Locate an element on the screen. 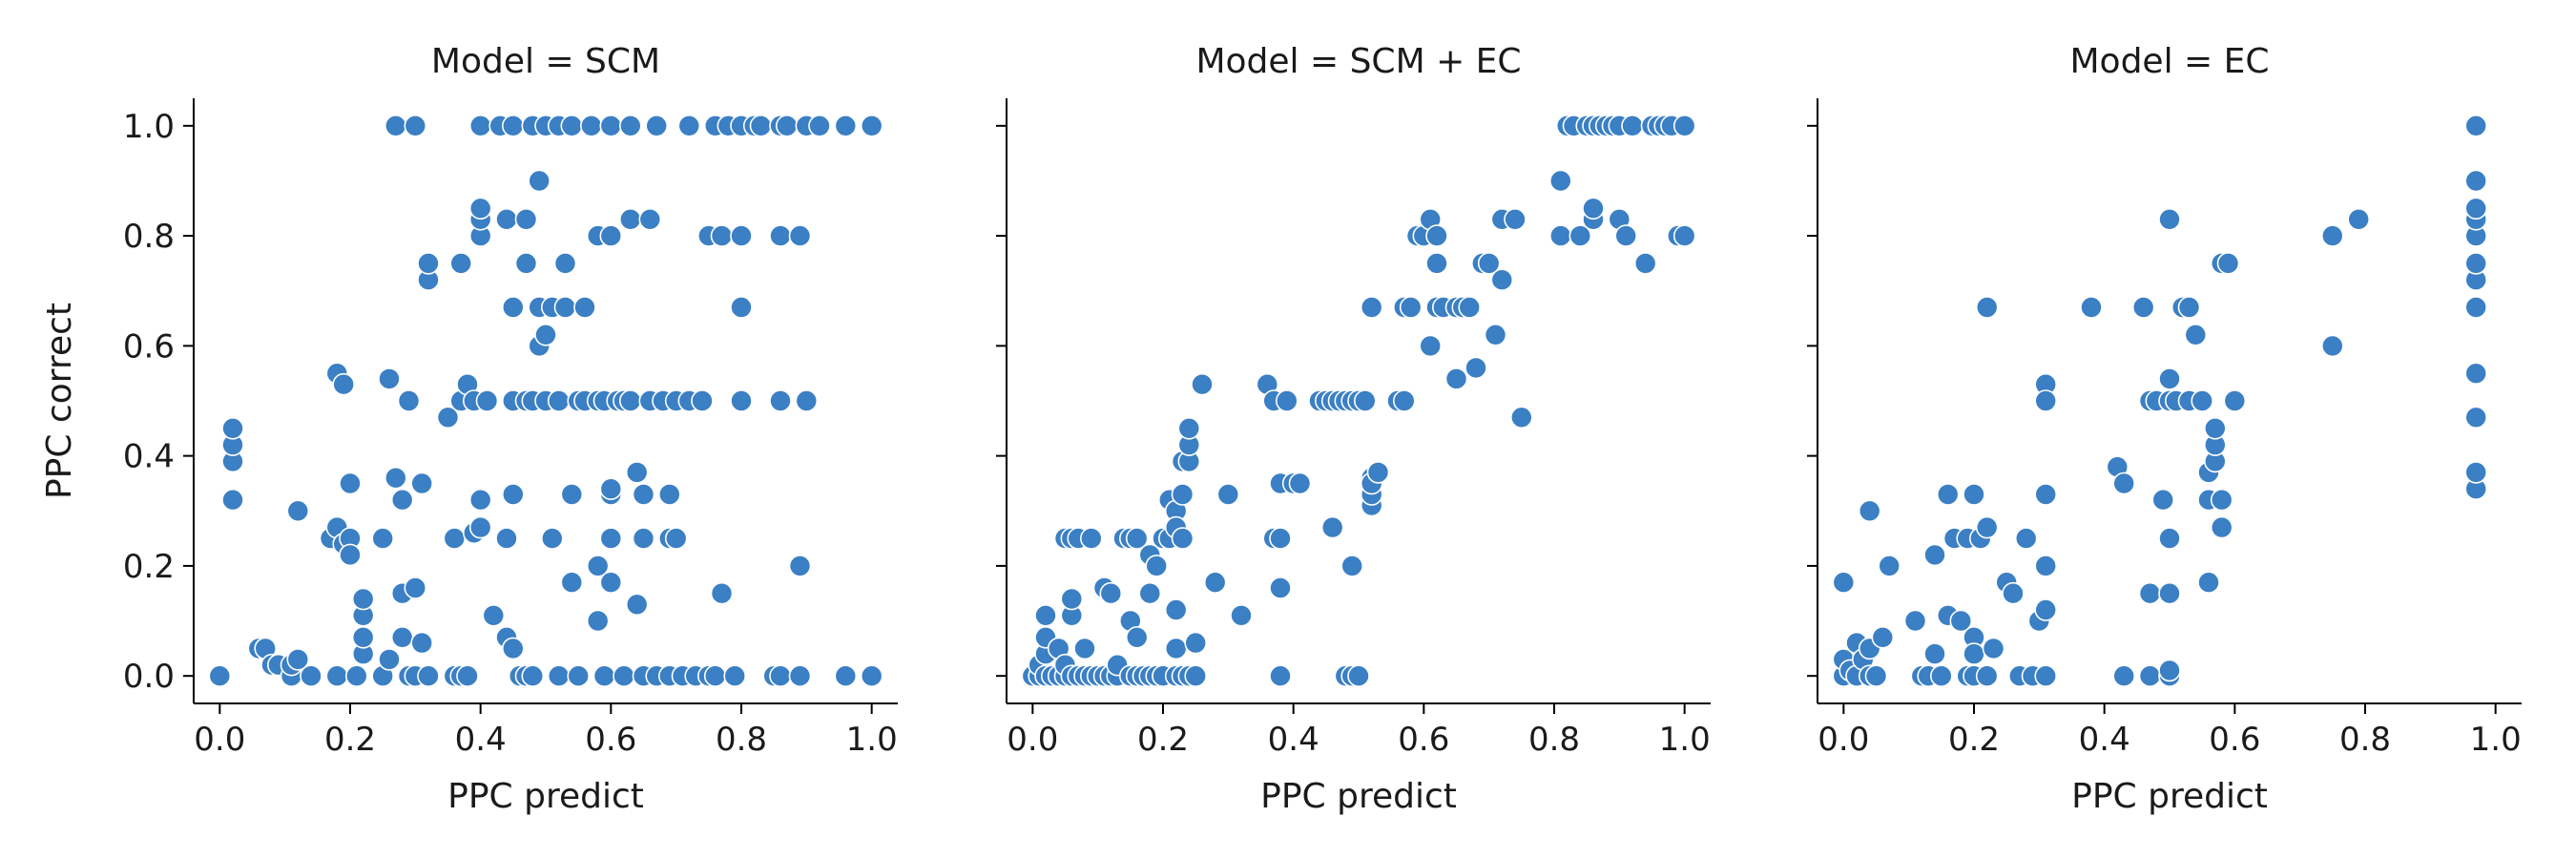 The height and width of the screenshot is (859, 2576). x-tick-label: 0.6 is located at coordinates (2234, 740).